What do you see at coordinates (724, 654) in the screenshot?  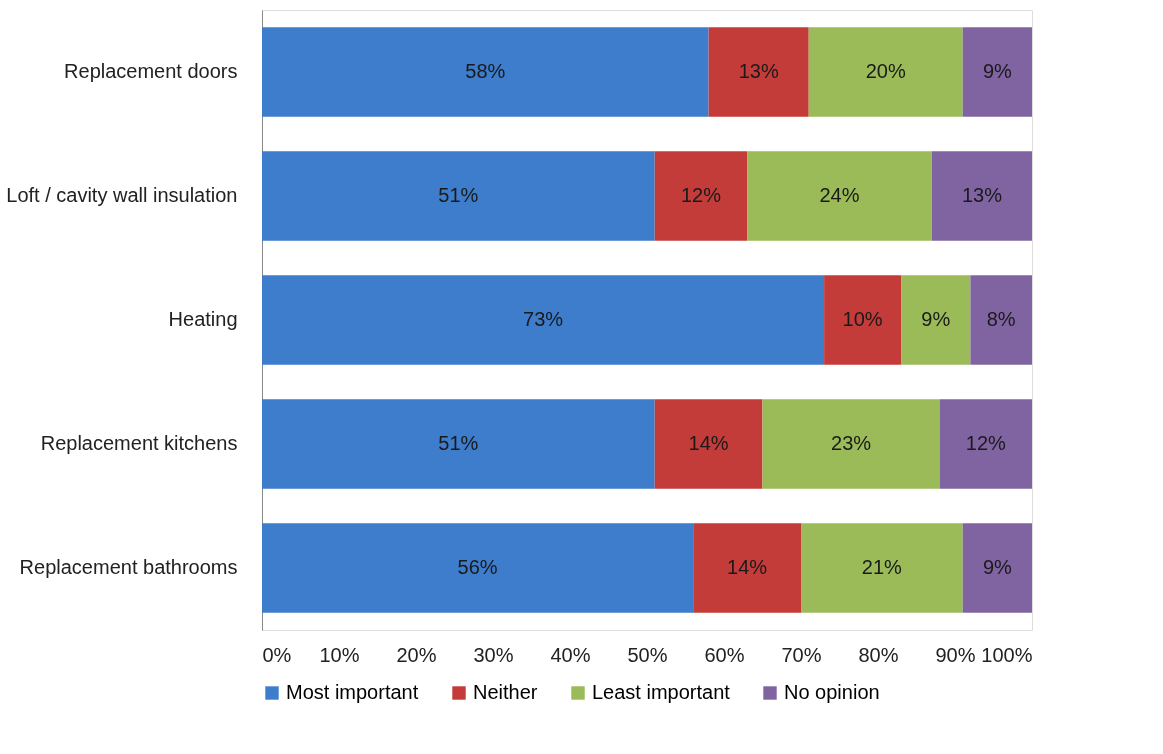 I see `x-tick-label: 60%` at bounding box center [724, 654].